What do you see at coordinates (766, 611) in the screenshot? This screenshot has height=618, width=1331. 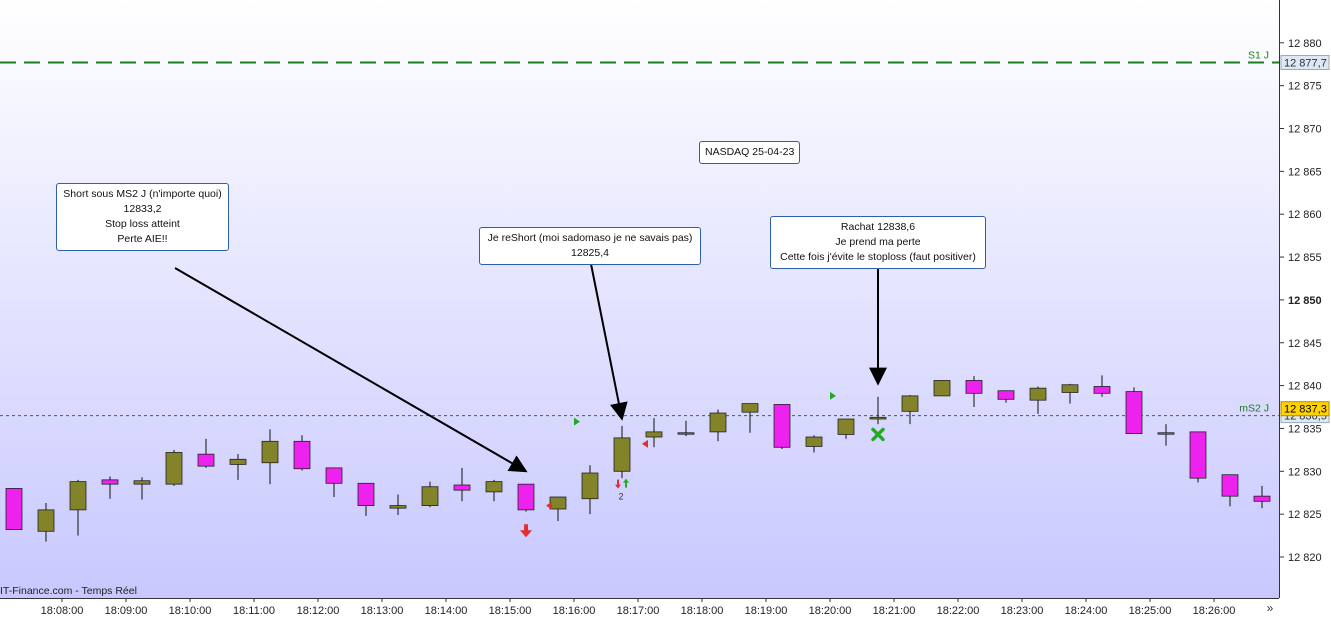 I see `x-tick-label: 18:19:00` at bounding box center [766, 611].